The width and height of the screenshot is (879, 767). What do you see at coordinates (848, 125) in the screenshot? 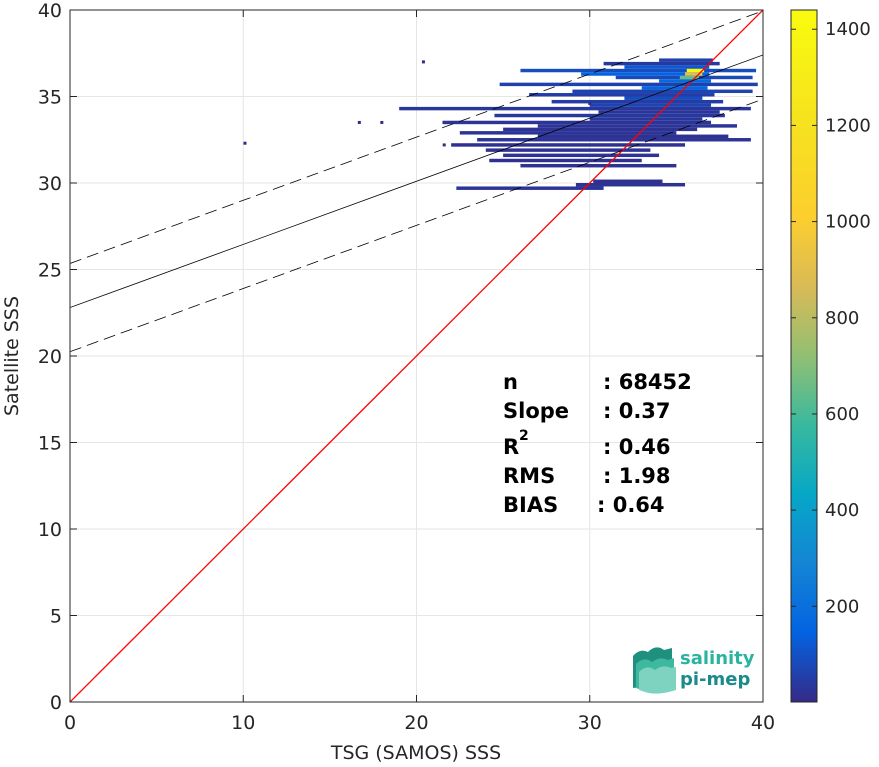
I see `colorbar-tick-label: 1200` at bounding box center [848, 125].